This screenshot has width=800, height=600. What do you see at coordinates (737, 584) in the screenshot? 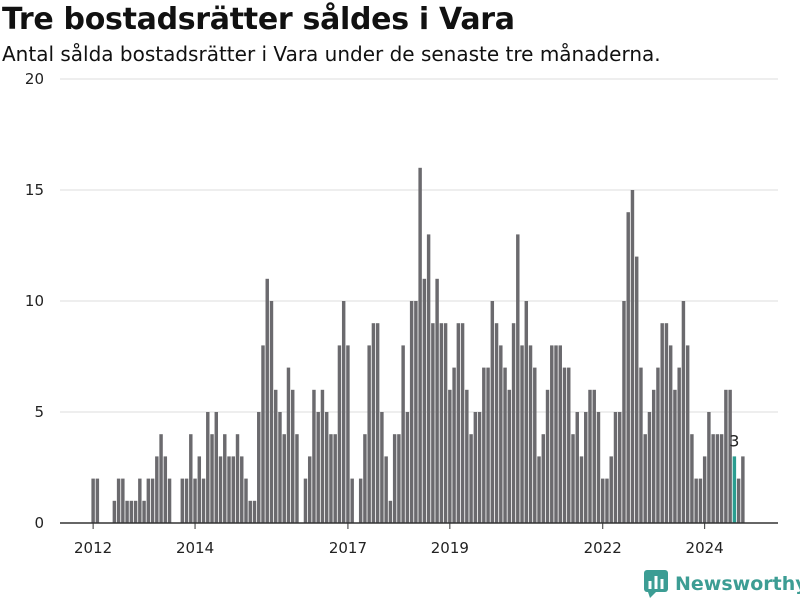
I see `brand-name: Newsworthy` at bounding box center [737, 584].